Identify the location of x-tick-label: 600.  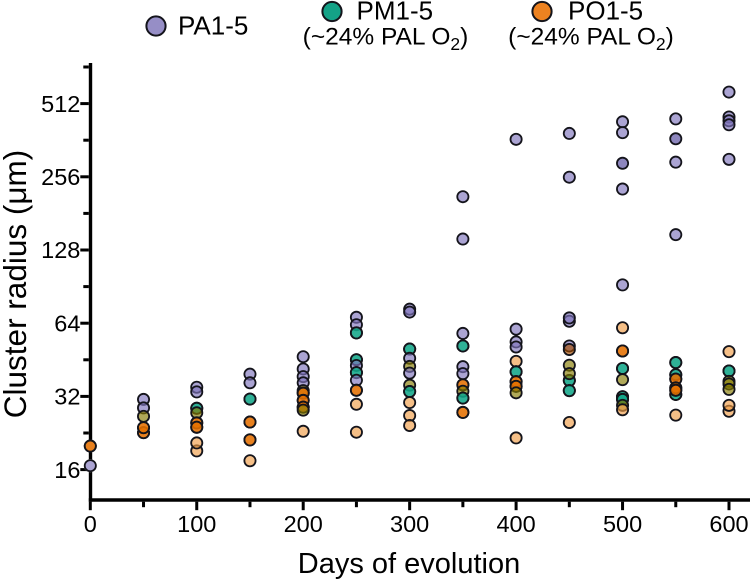
(728, 524).